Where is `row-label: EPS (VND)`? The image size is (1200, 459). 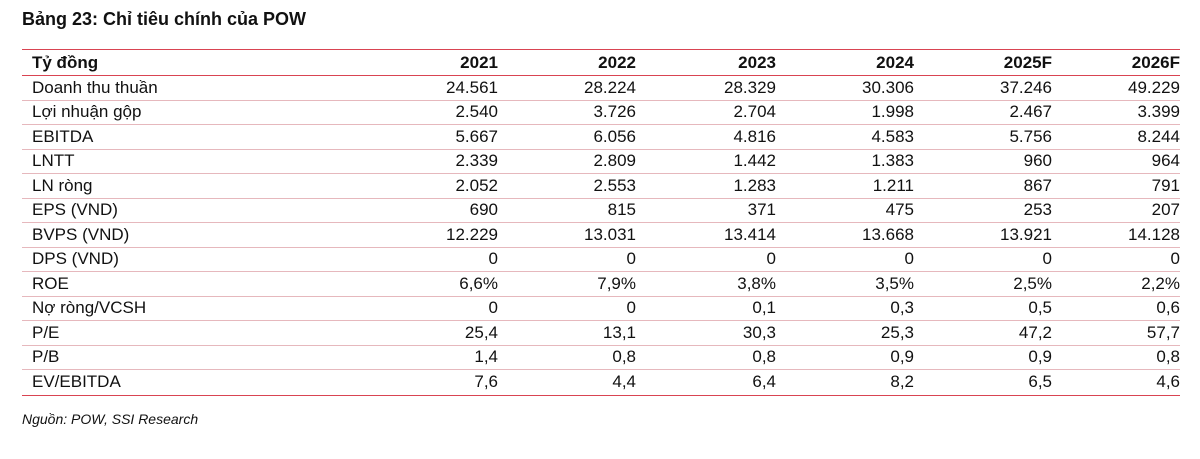 row-label: EPS (VND) is located at coordinates (75, 210).